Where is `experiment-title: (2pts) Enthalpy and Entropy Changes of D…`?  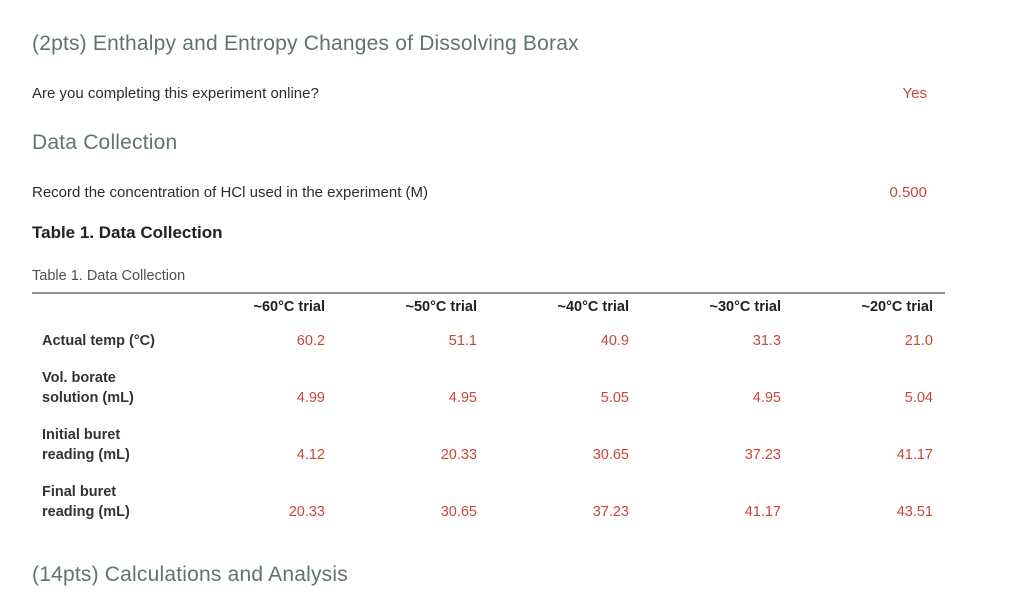
experiment-title: (2pts) Enthalpy and Entropy Changes of D… is located at coordinates (305, 43).